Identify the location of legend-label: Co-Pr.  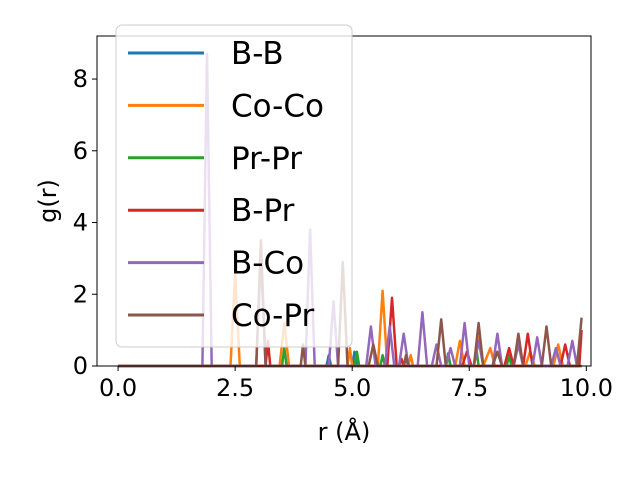
(273, 316).